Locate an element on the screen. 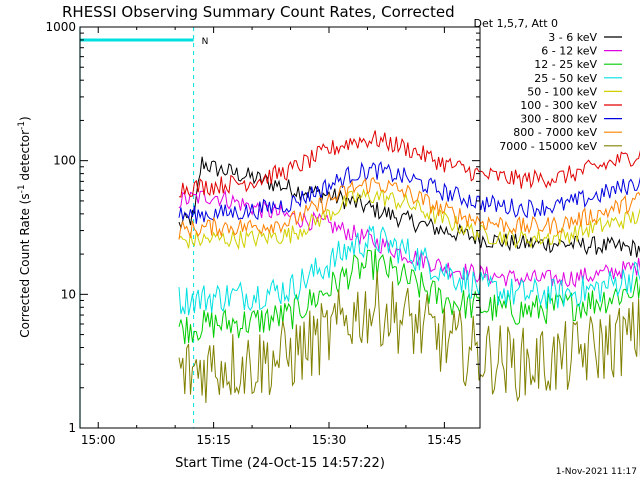 The width and height of the screenshot is (640, 480). x-tick-label: 15:45 is located at coordinates (444, 440).